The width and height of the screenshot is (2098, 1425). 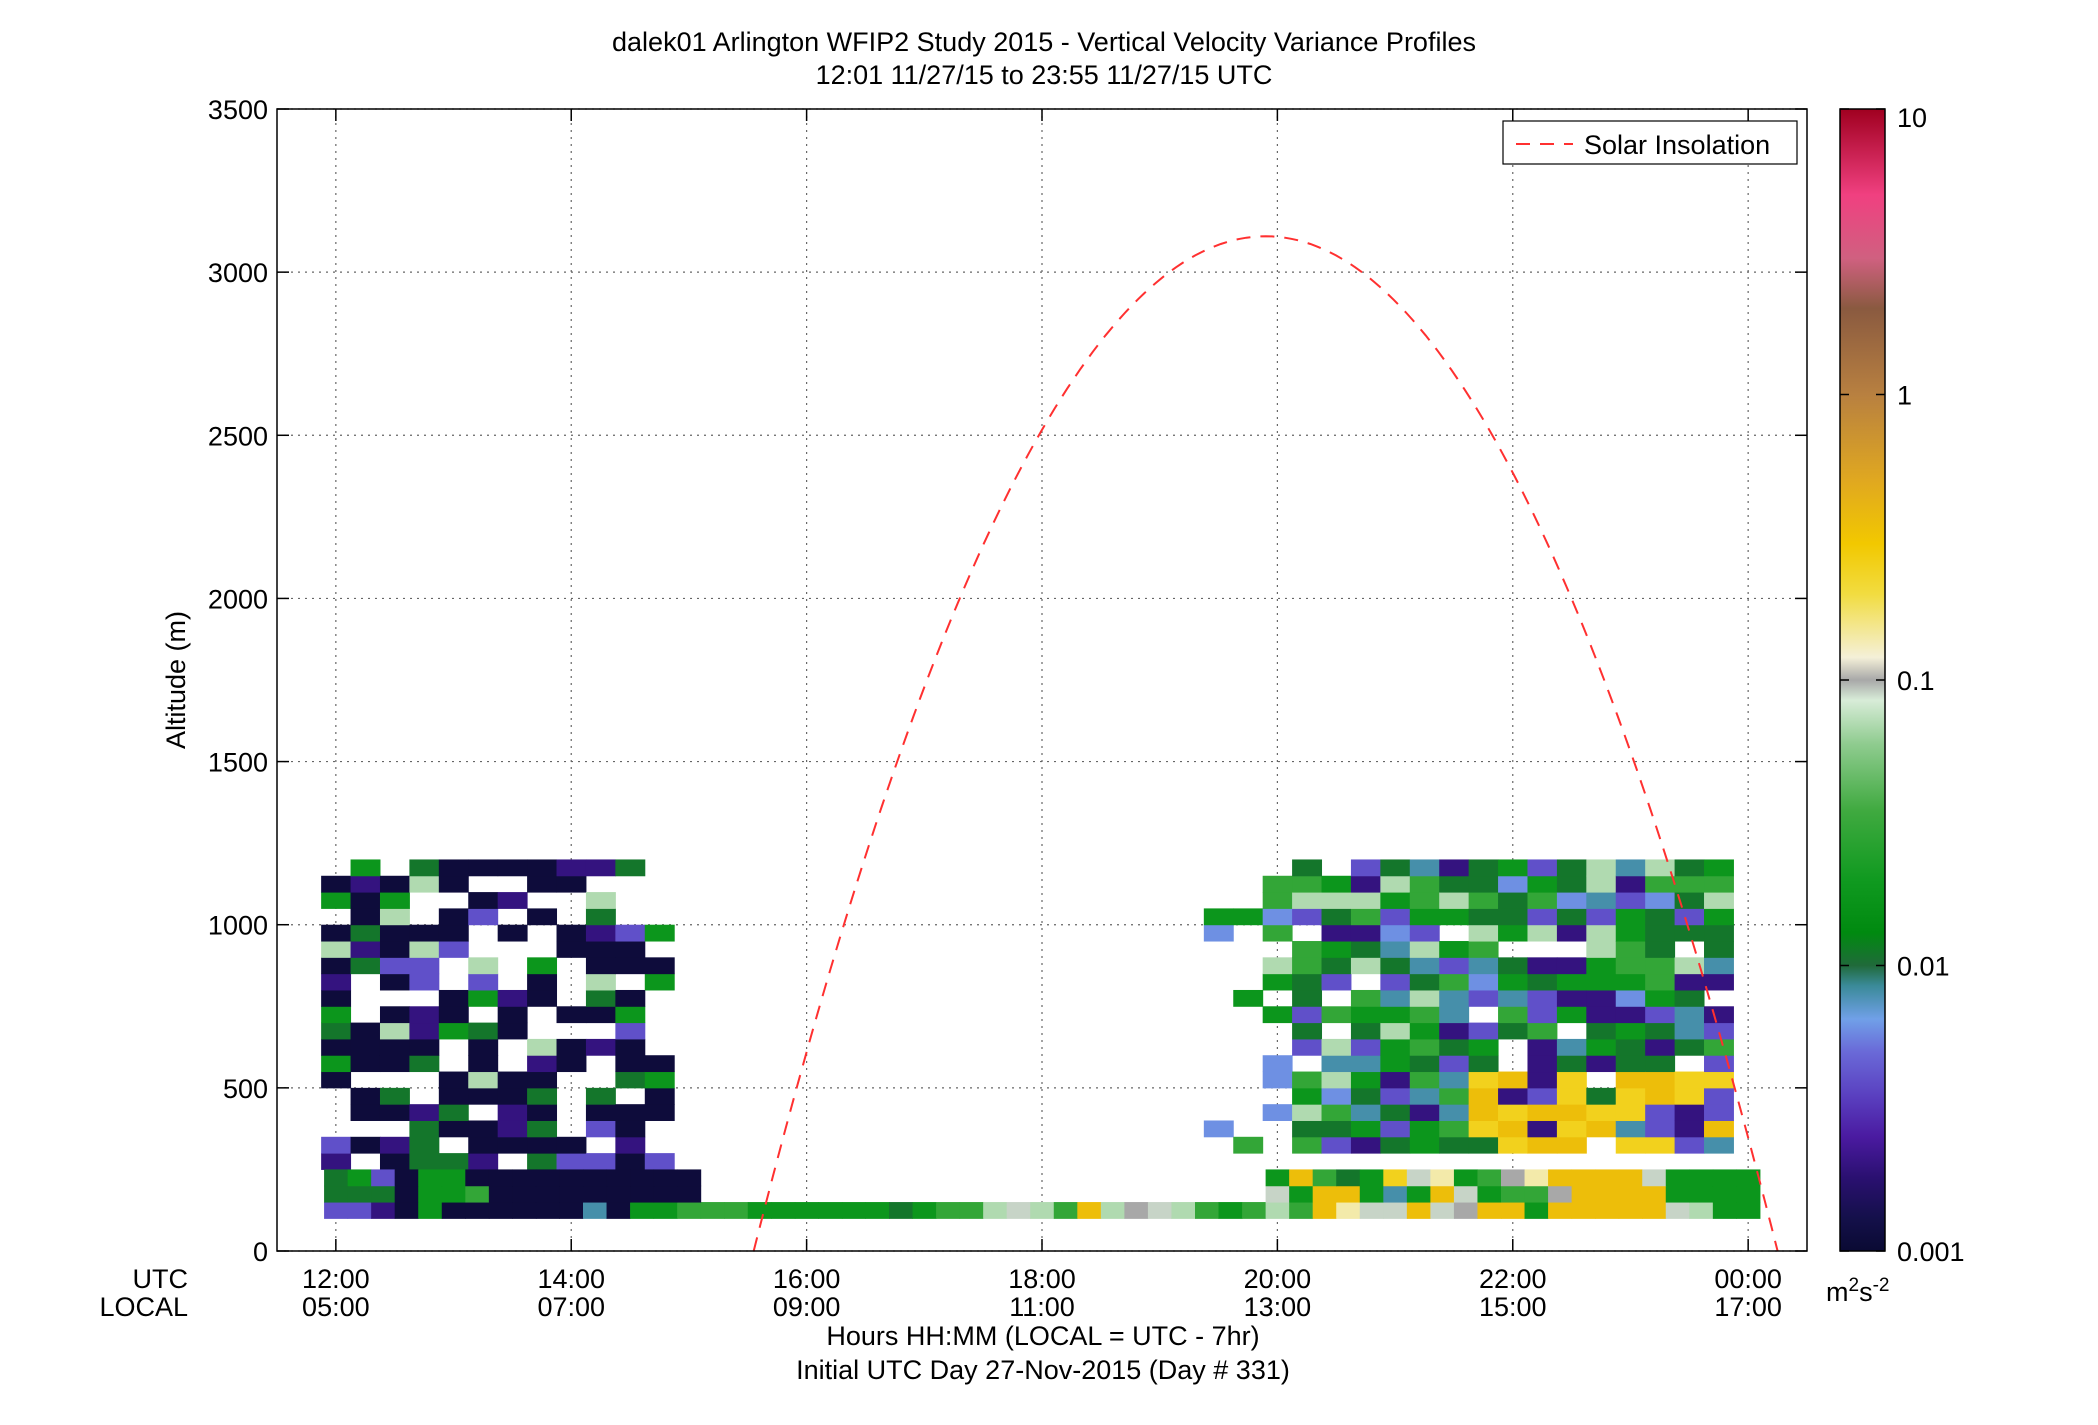 What do you see at coordinates (571, 1307) in the screenshot?
I see `x-tick-label-local: 07:00` at bounding box center [571, 1307].